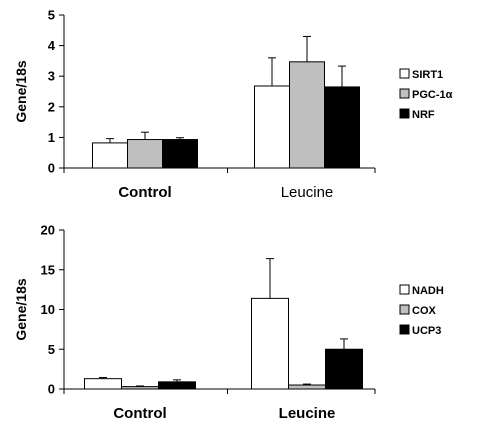  Describe the element at coordinates (307, 387) in the screenshot. I see `bar-cox-leucine` at that location.